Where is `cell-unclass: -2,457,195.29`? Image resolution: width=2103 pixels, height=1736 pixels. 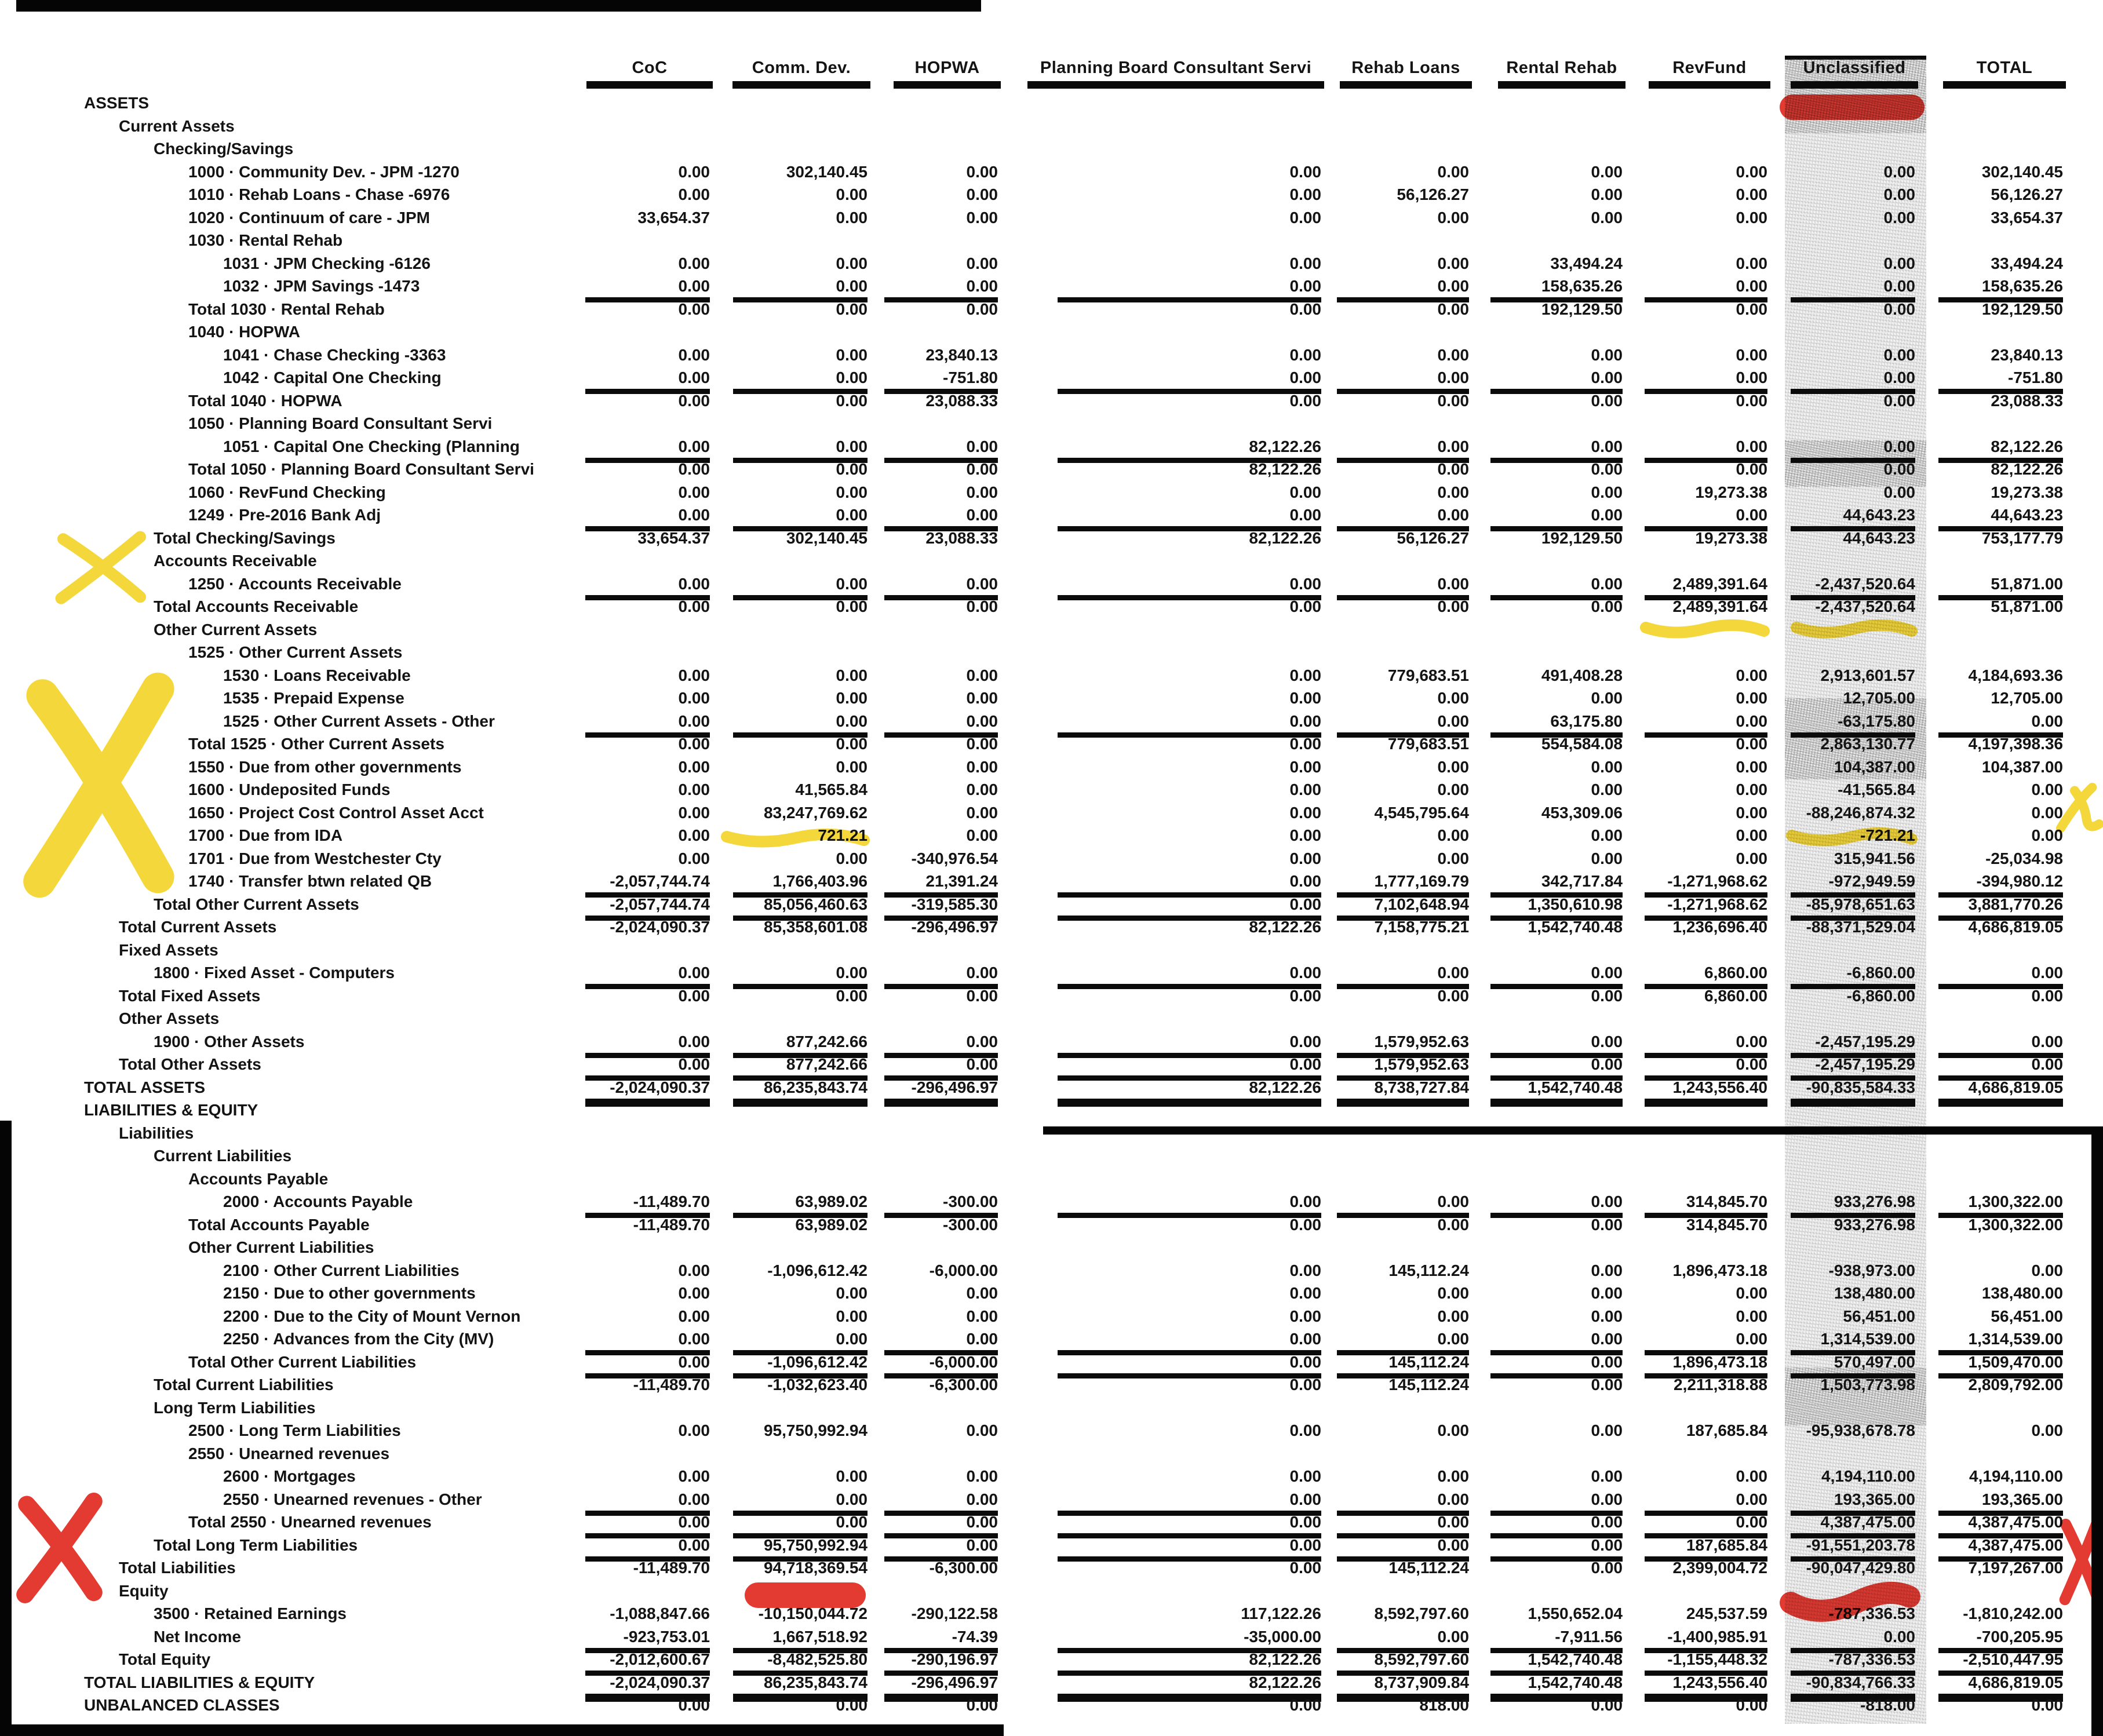
cell-unclass: -2,457,195.29 is located at coordinates (1853, 1067).